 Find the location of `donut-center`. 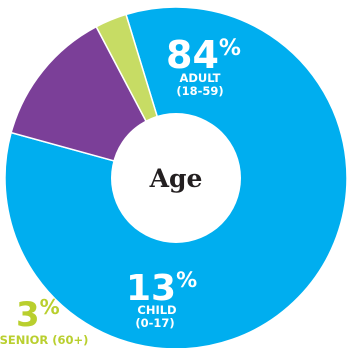

donut-center is located at coordinates (176, 178).